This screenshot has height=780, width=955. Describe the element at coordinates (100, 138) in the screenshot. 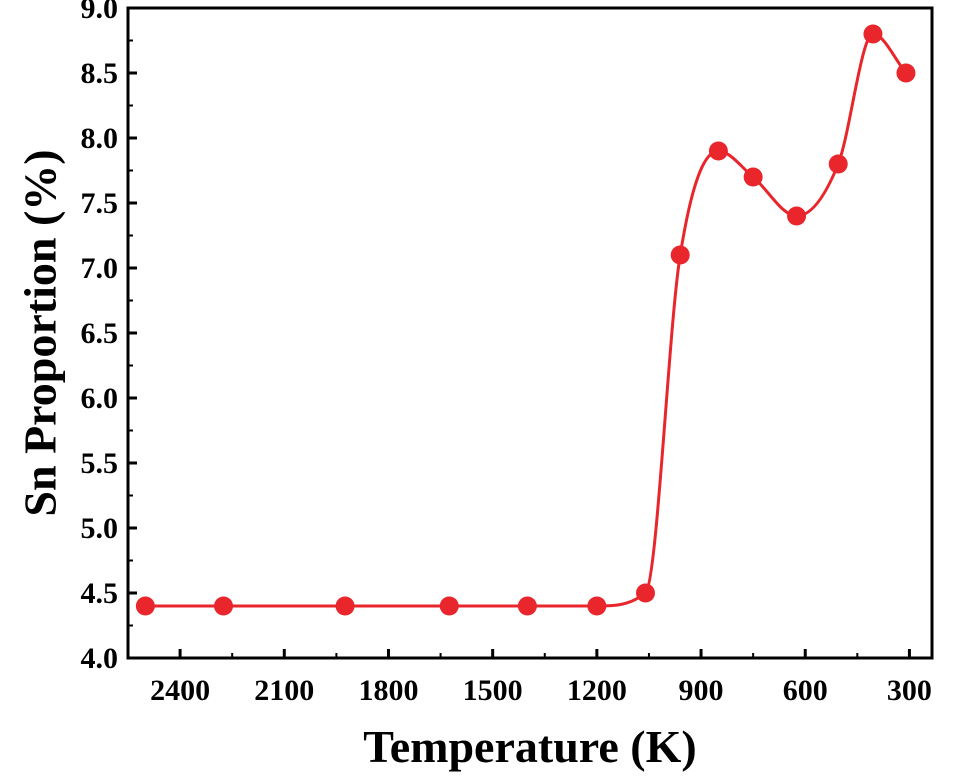

I see `y-tick-label: 8.0` at that location.